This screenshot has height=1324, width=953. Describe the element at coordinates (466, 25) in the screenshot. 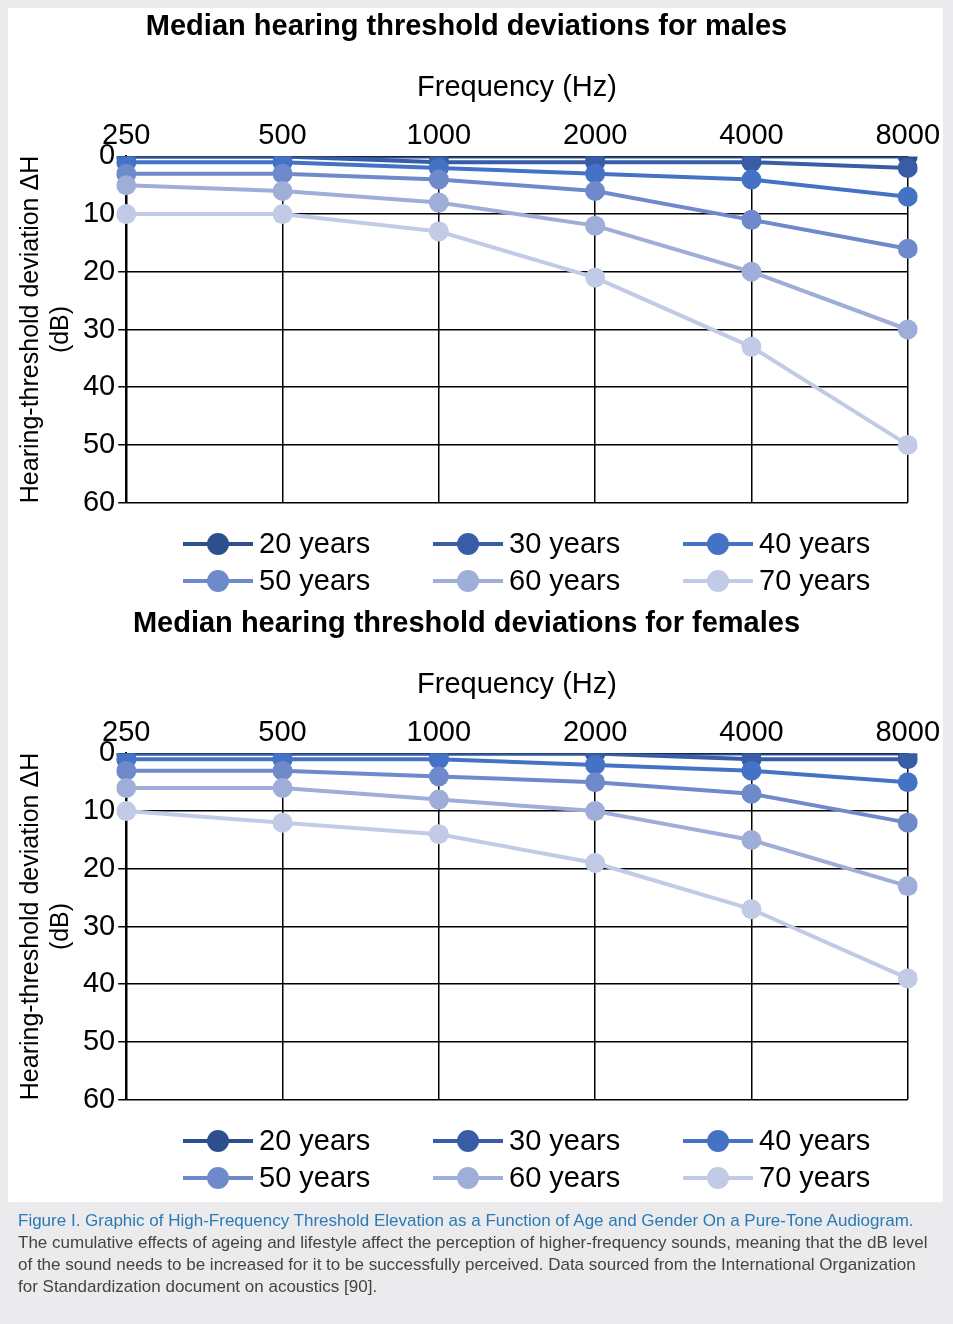

I see `chart-title: Median hearing threshold deviations for males` at that location.